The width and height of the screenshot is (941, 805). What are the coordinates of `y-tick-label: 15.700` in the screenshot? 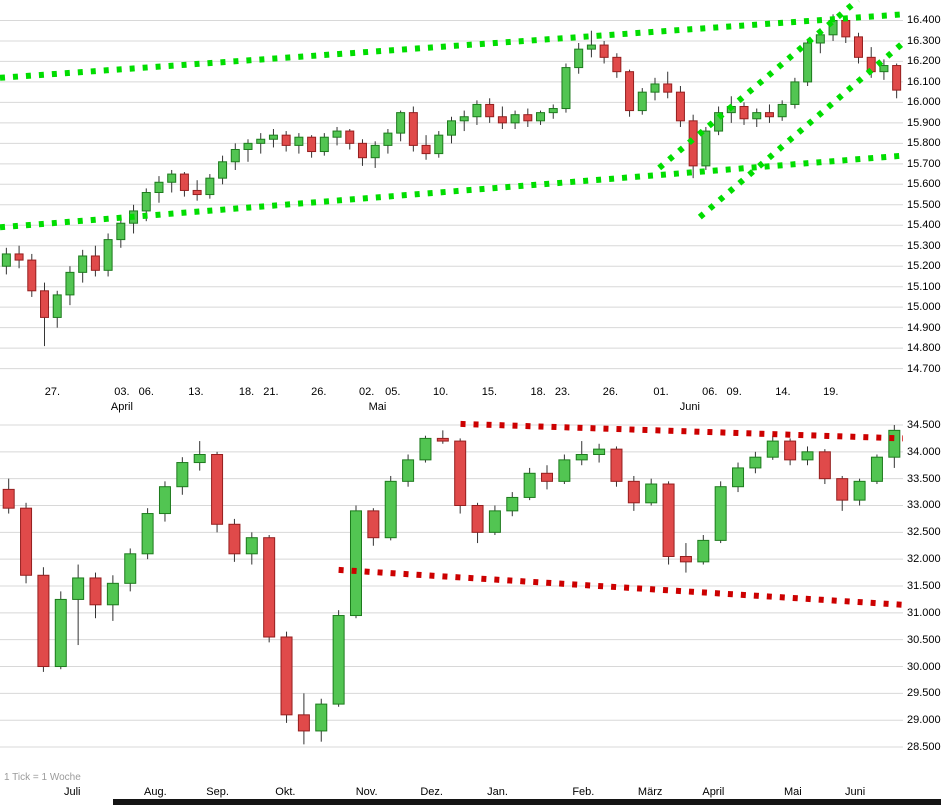 It's located at (924, 163).